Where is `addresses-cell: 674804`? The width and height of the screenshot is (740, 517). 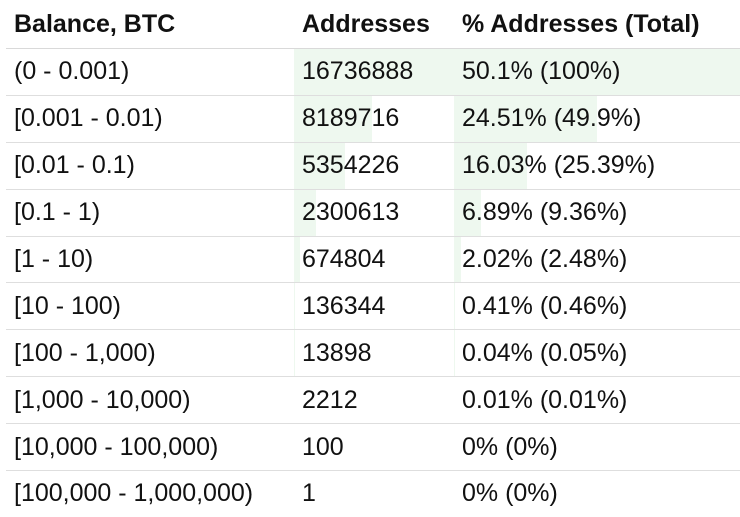
addresses-cell: 674804 is located at coordinates (374, 260).